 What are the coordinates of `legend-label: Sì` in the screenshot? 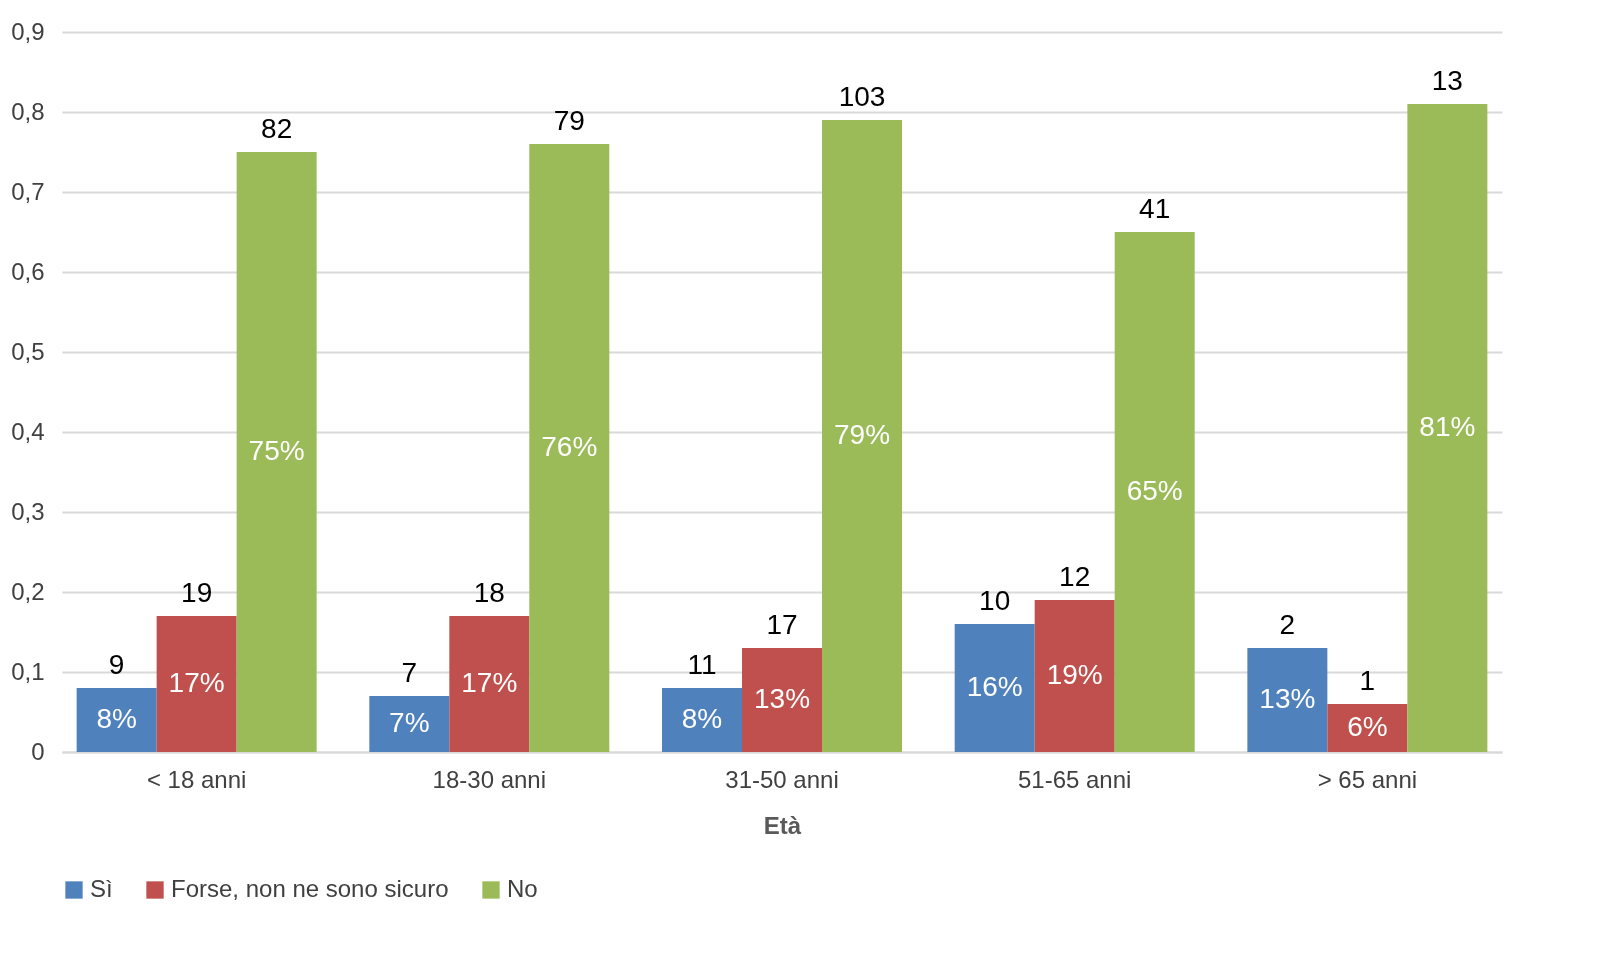 It's located at (101, 888).